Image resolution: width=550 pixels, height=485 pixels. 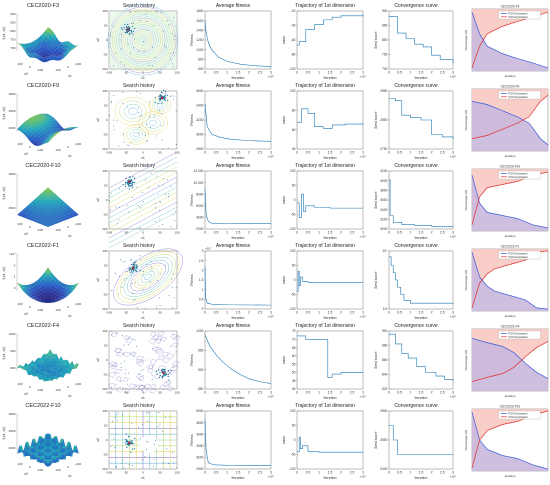 I want to click on row-0-conv-ytick: 900, so click(x=385, y=11).